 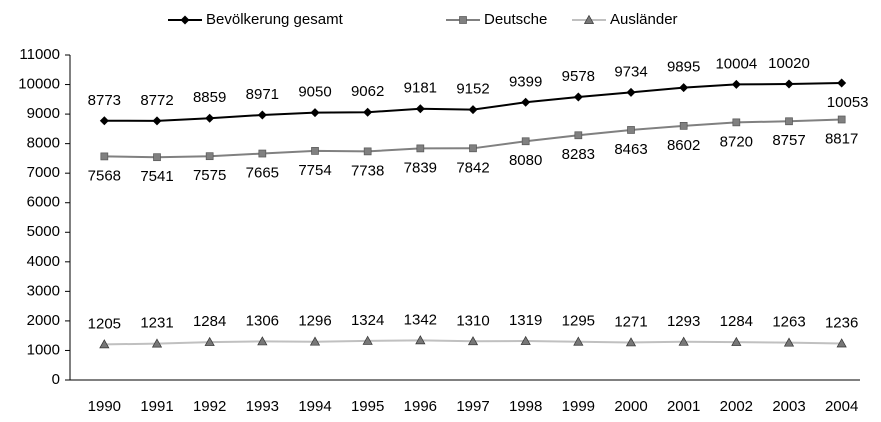 I want to click on data-label: 1324, so click(x=367, y=320).